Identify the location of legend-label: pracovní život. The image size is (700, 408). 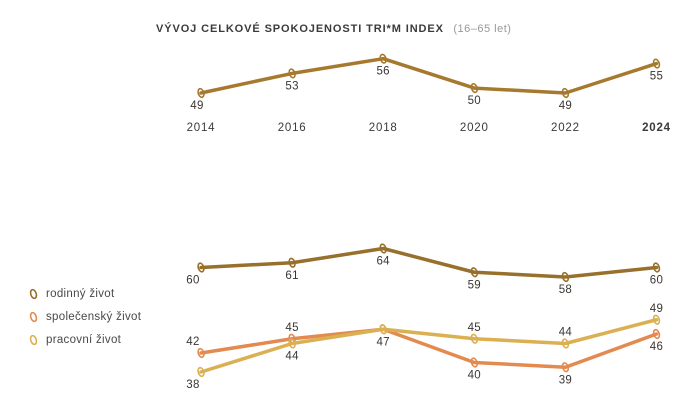
(84, 339).